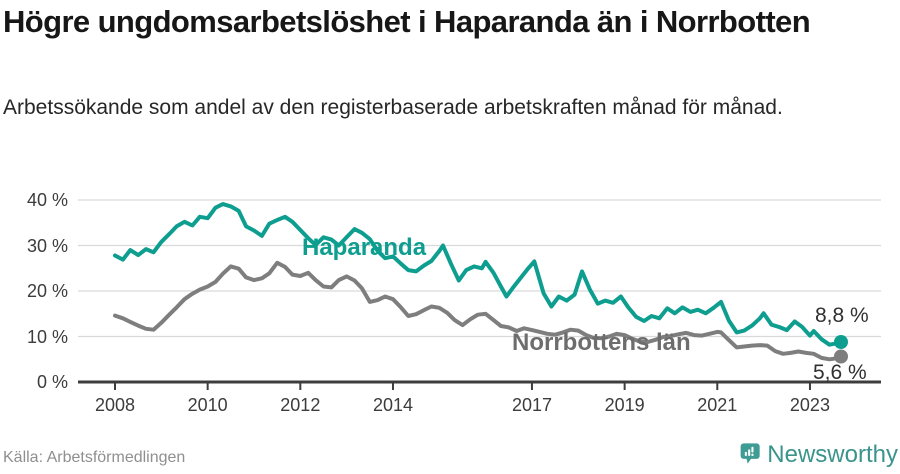 Image resolution: width=900 pixels, height=474 pixels. Describe the element at coordinates (94, 457) in the screenshot. I see `source-note: Källa: Arbetsförmedlingen` at that location.